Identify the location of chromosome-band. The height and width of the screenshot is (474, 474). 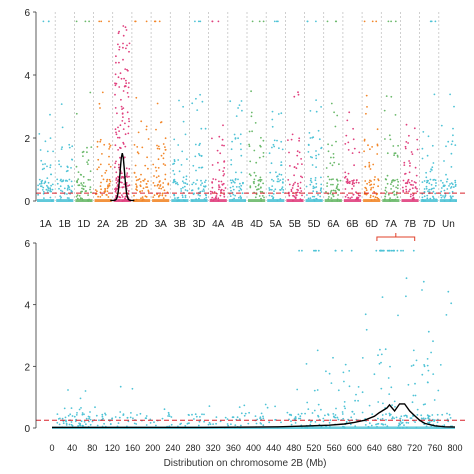
(295, 200).